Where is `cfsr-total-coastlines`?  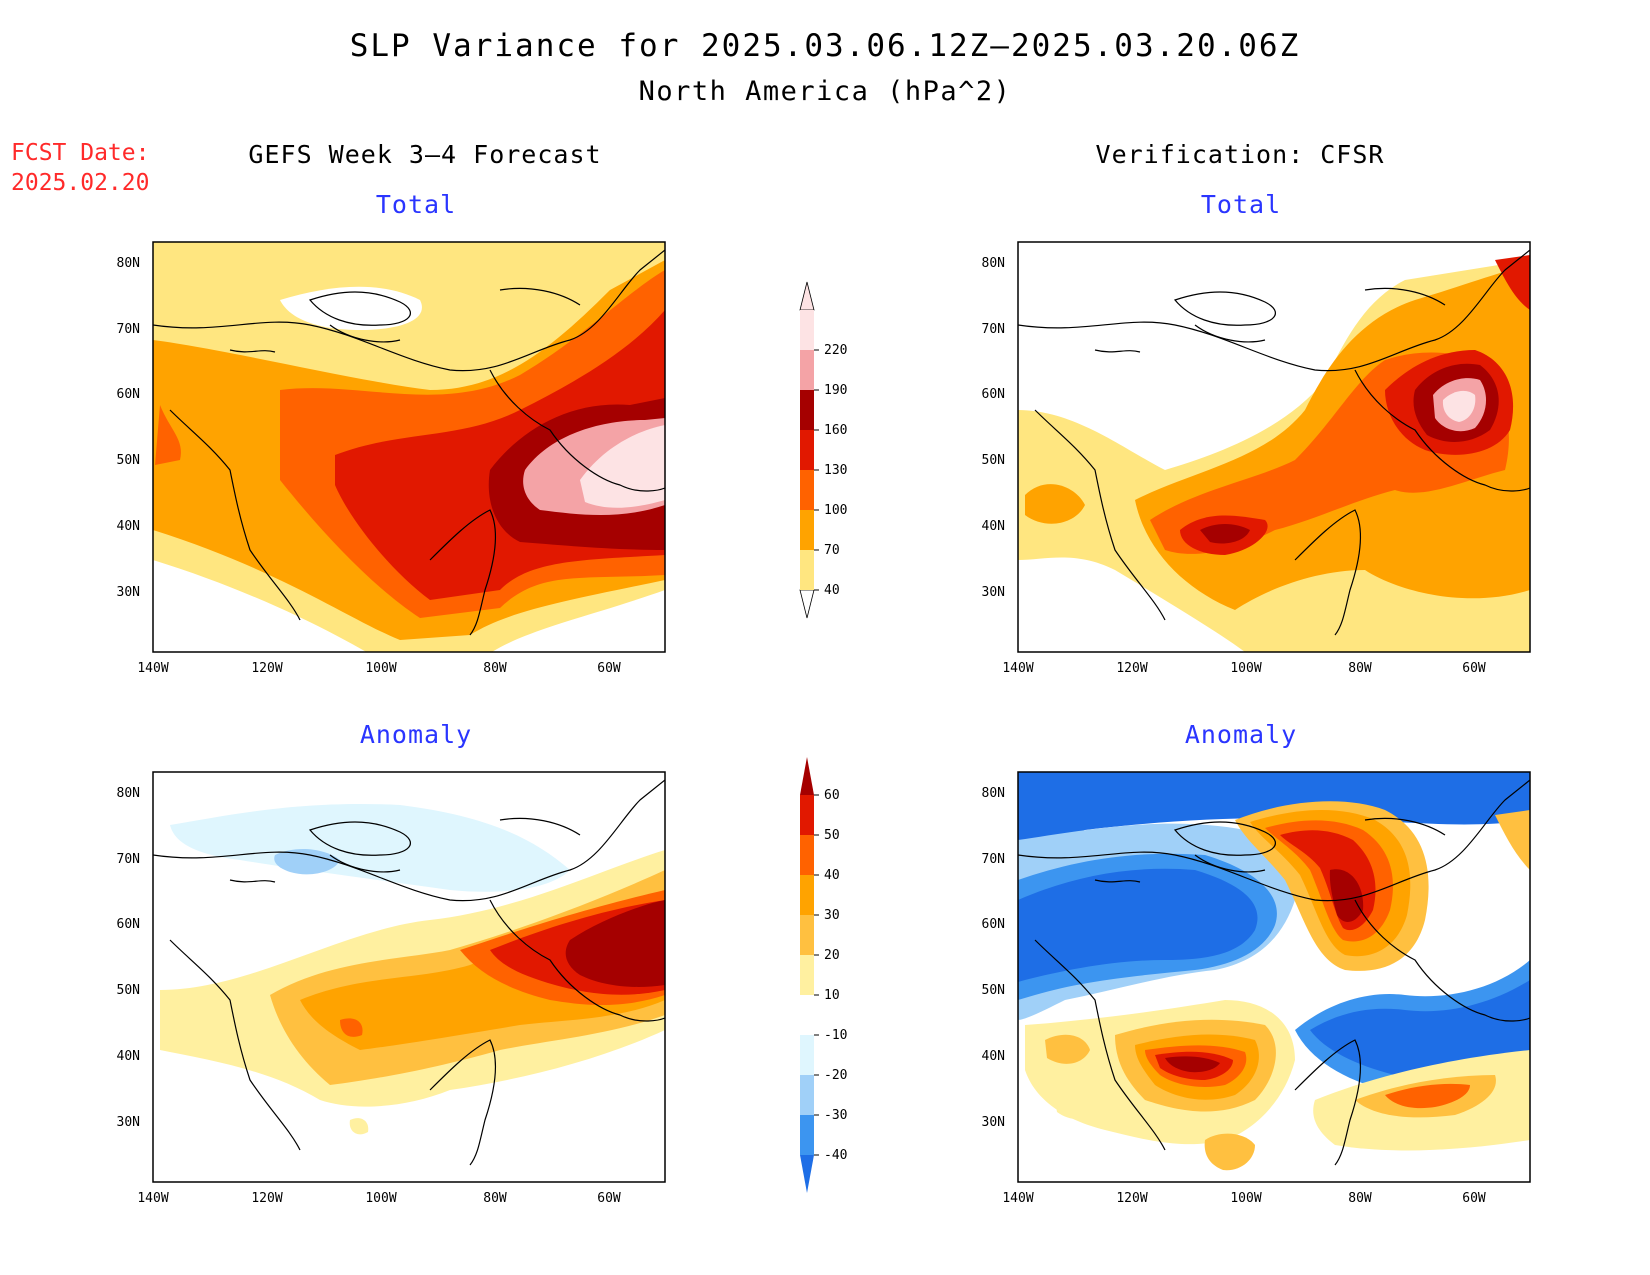
cfsr-total-coastlines is located at coordinates (1274, 442).